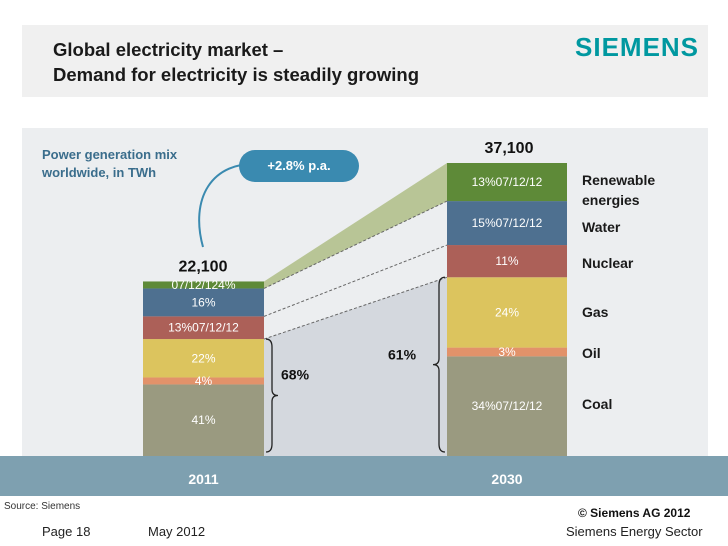 This screenshot has width=728, height=546. Describe the element at coordinates (203, 479) in the screenshot. I see `year-label-2011: 2011` at that location.